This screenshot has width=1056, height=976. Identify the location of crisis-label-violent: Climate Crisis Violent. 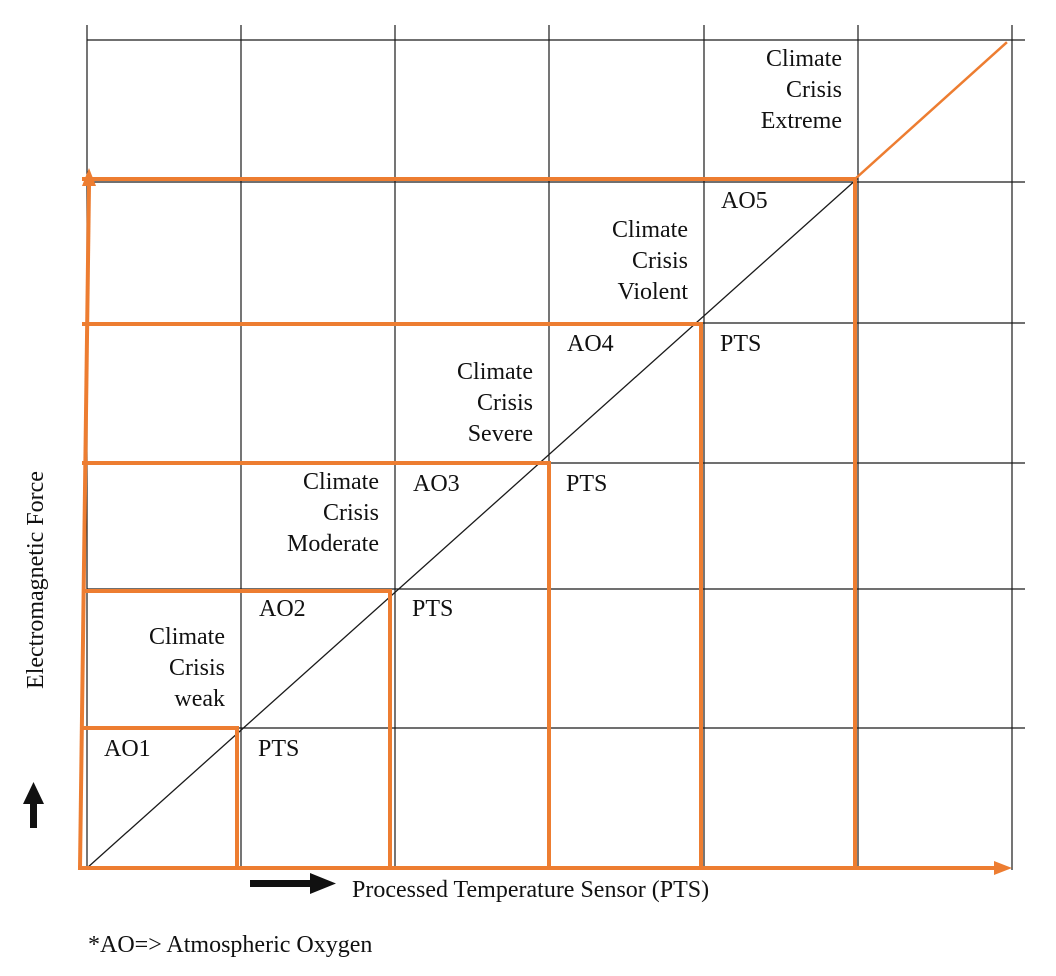
(650, 261).